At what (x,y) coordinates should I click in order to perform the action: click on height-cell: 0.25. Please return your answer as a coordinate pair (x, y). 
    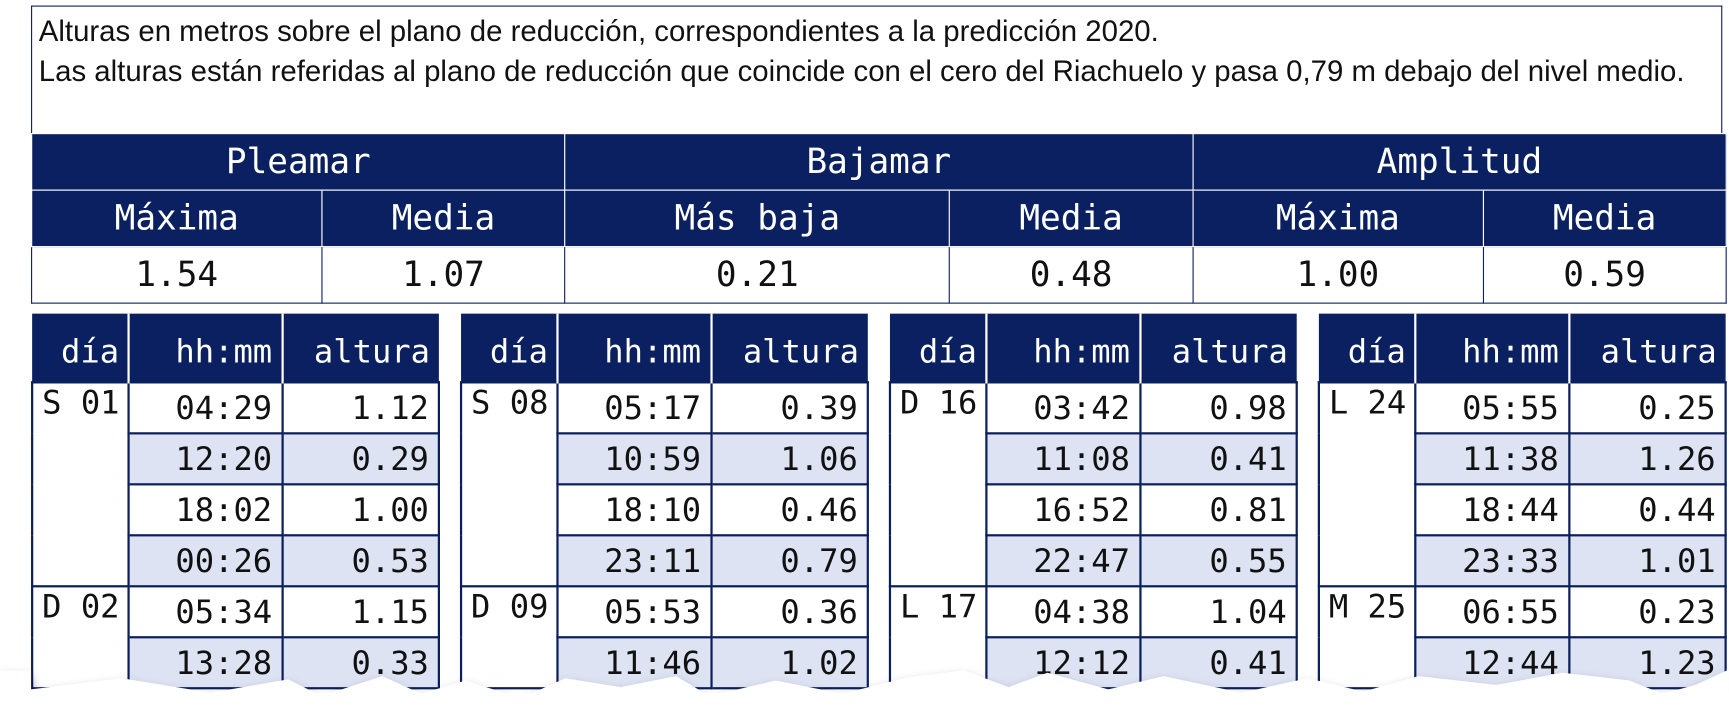
    Looking at the image, I should click on (1647, 408).